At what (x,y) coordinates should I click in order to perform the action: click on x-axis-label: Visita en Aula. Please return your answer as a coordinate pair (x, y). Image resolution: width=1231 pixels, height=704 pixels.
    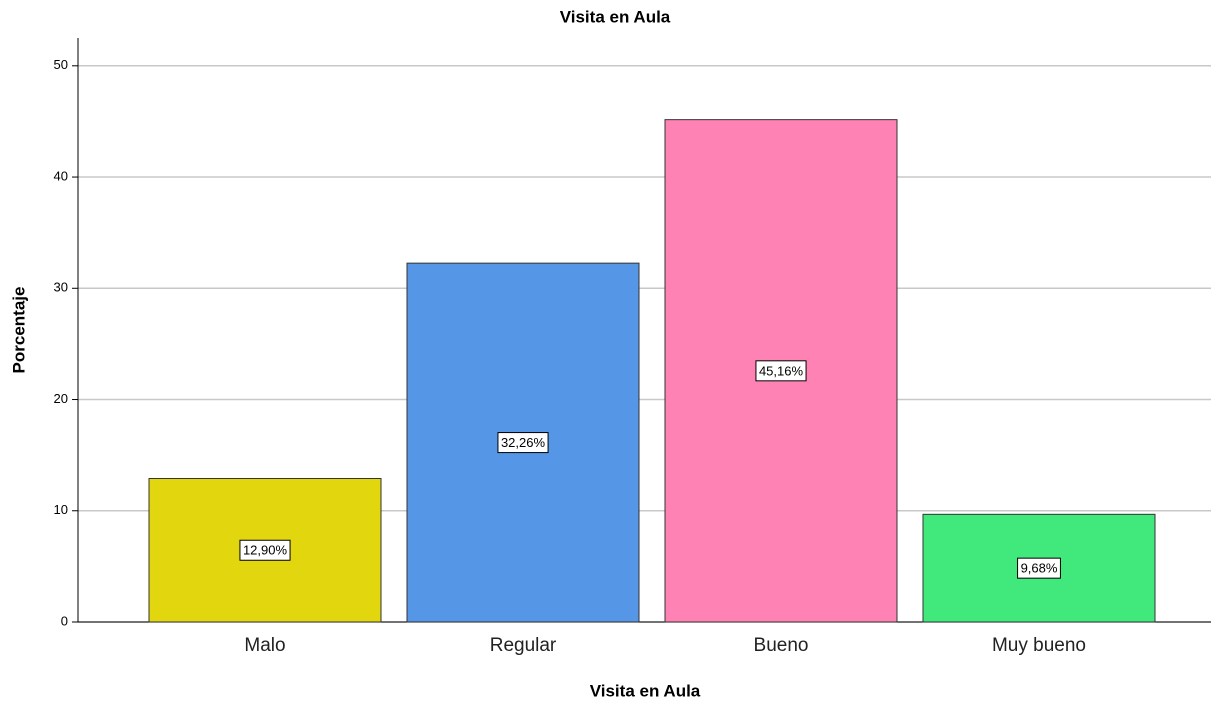
    Looking at the image, I should click on (645, 690).